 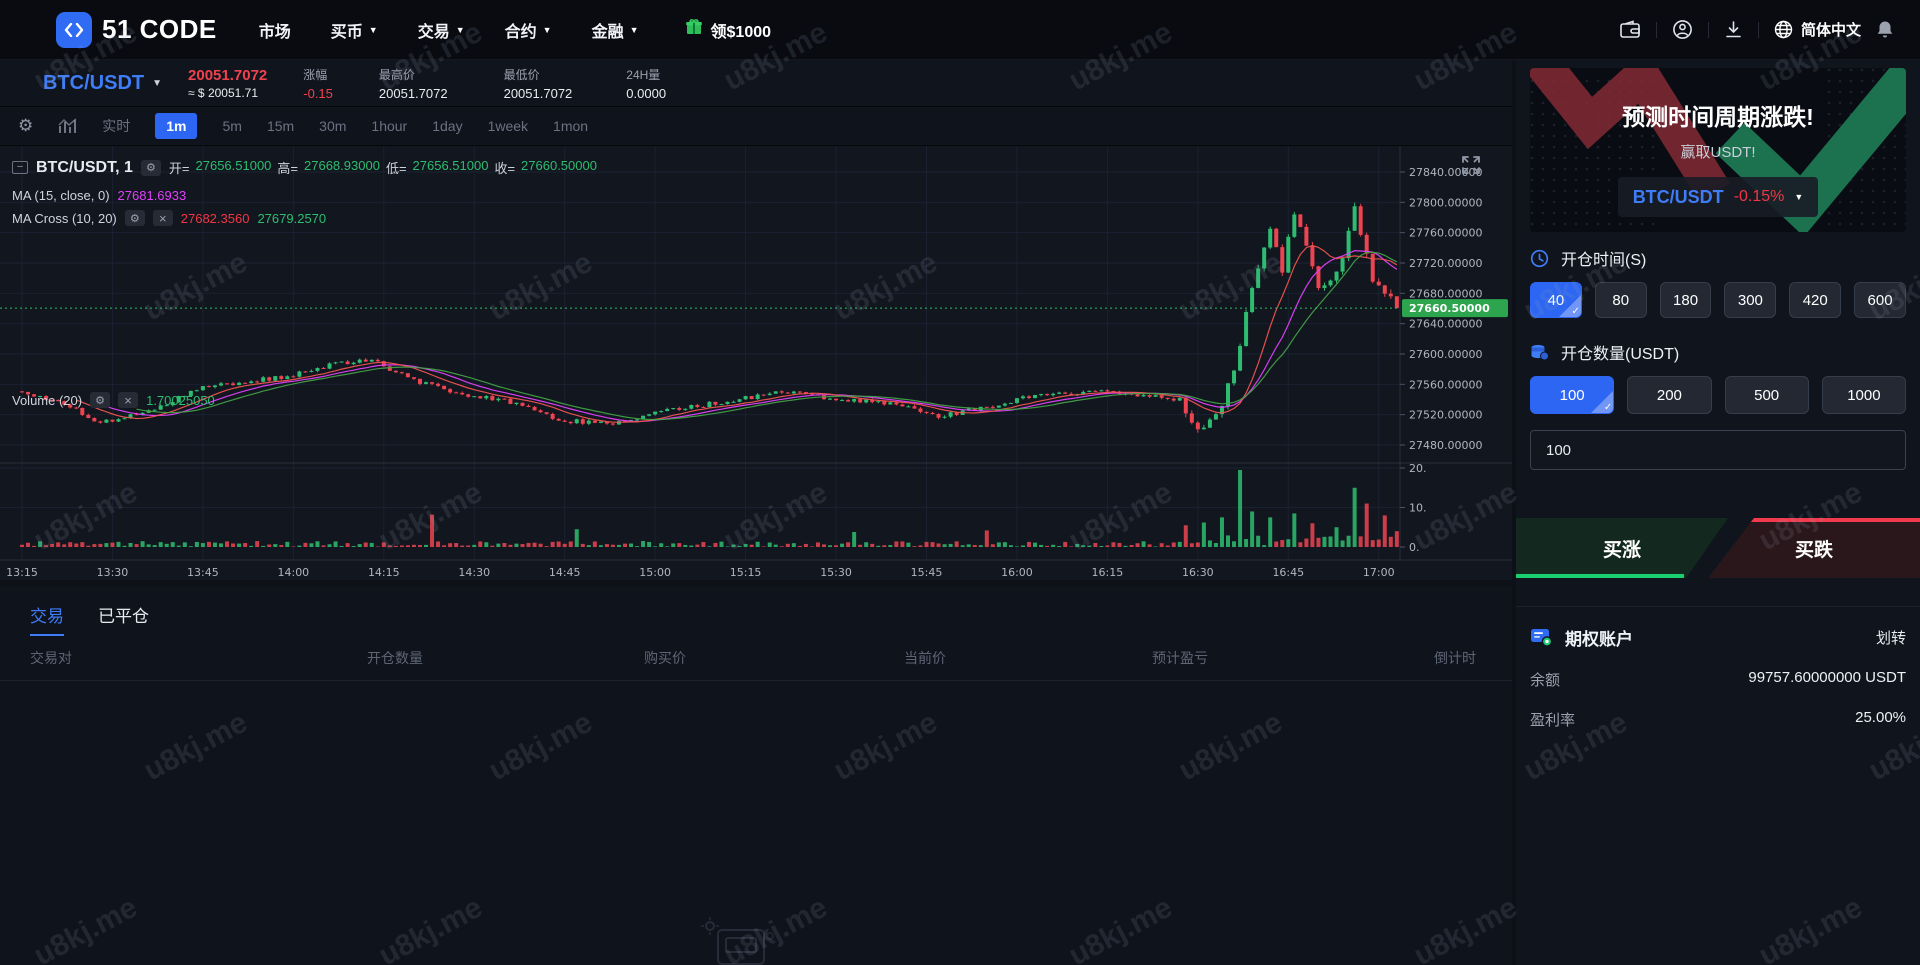 What do you see at coordinates (1572, 395) in the screenshot?
I see `amount-option-100: 100` at bounding box center [1572, 395].